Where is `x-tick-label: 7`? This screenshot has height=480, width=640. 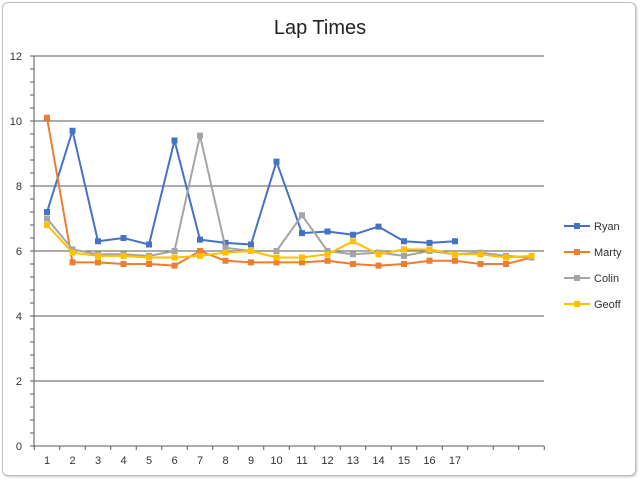 x-tick-label: 7 is located at coordinates (200, 461).